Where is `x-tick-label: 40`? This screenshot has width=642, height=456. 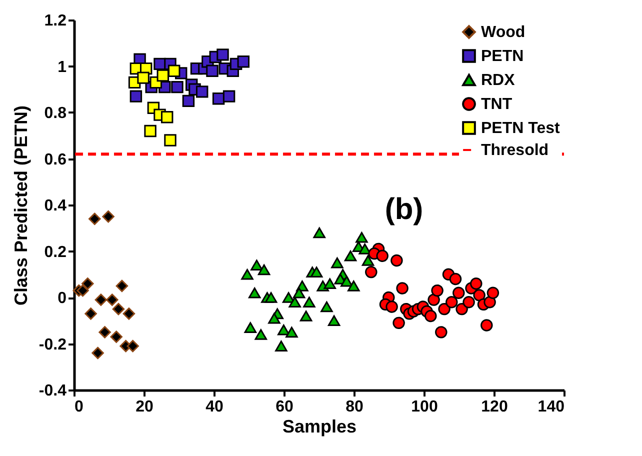
x-tick-label: 40 is located at coordinates (215, 407).